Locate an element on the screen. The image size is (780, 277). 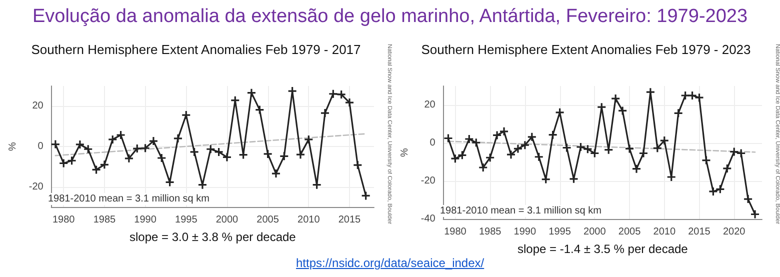
chart-title: Southern Hemisphere Extent Anomalies Feb 1979 - 2023 is located at coordinates (586, 49).